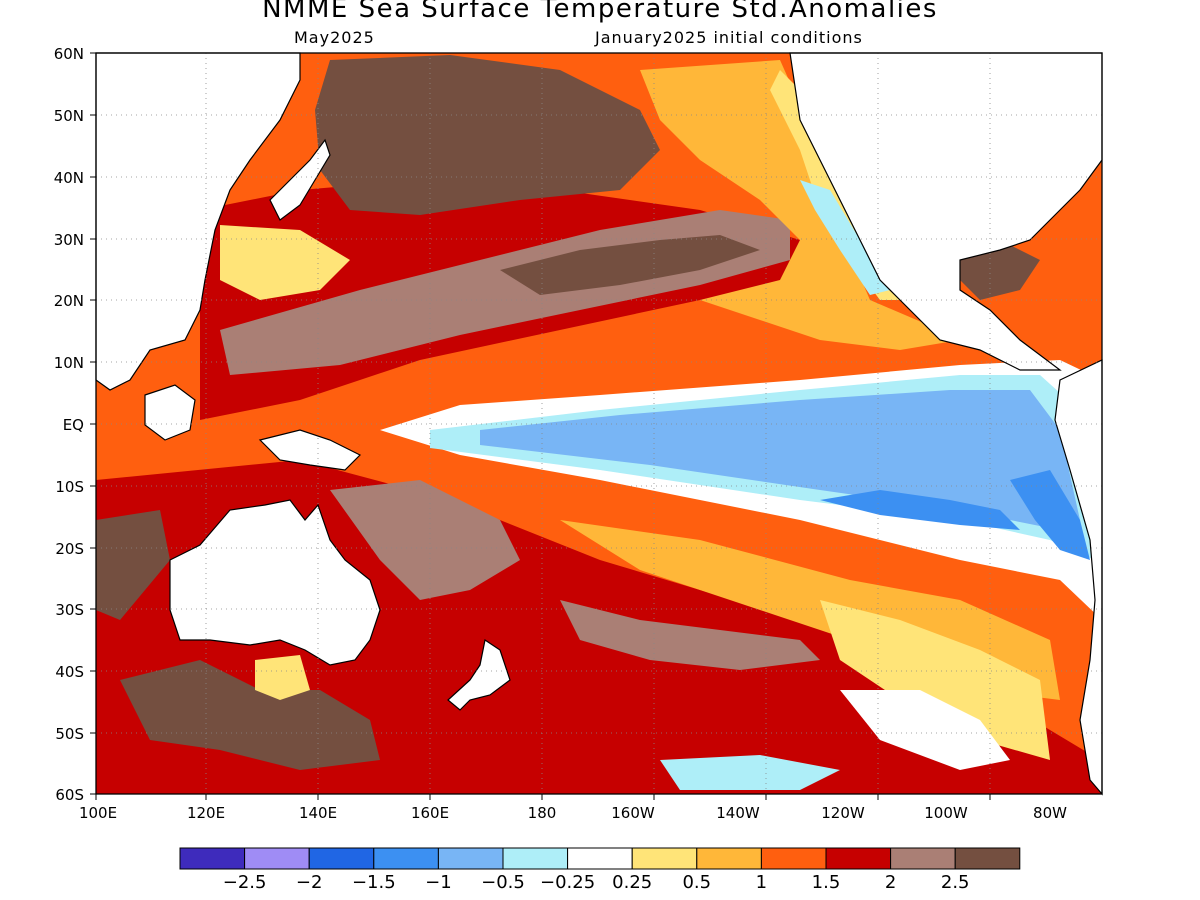 This screenshot has width=1200, height=900. Describe the element at coordinates (69, 301) in the screenshot. I see `y-tick-label: 20N` at that location.